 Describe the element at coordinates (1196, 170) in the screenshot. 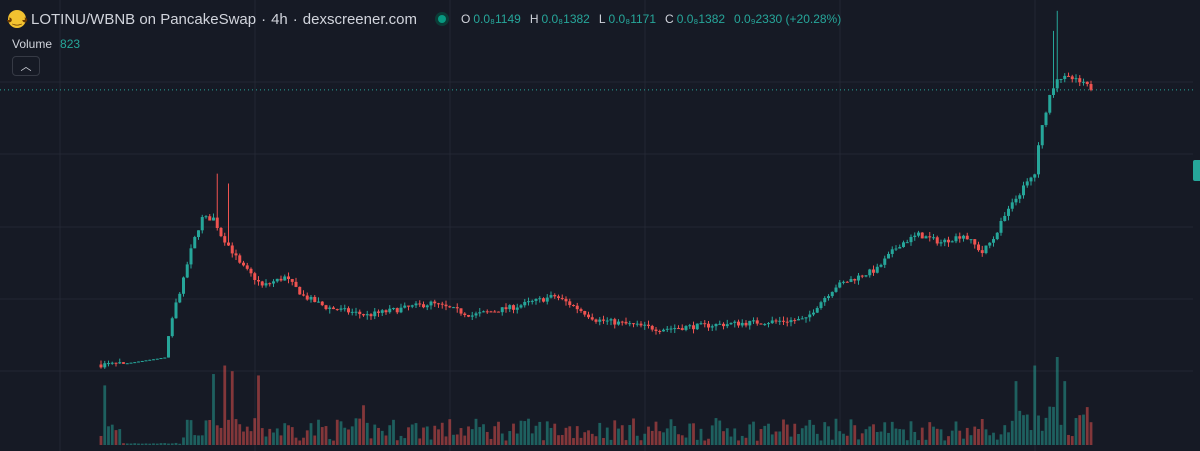

I see `last-price-marker` at that location.